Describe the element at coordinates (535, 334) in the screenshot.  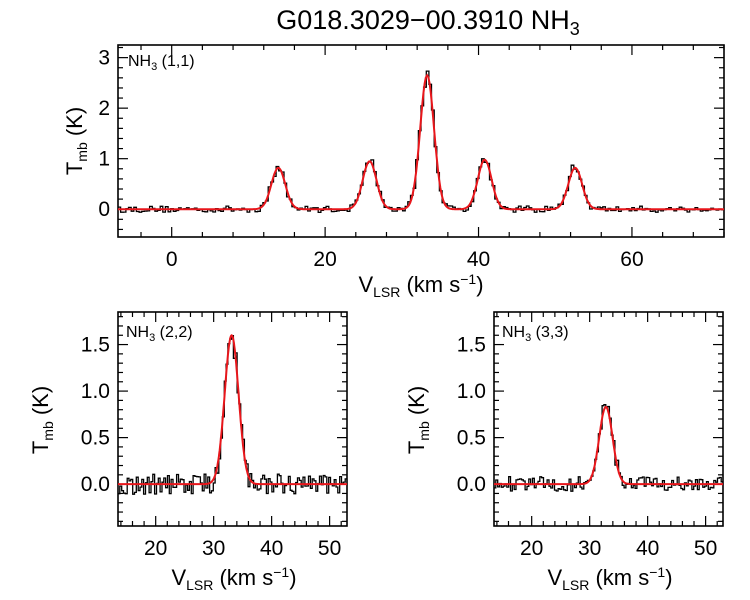
I see `panel-label: NH3 (3,3)` at that location.